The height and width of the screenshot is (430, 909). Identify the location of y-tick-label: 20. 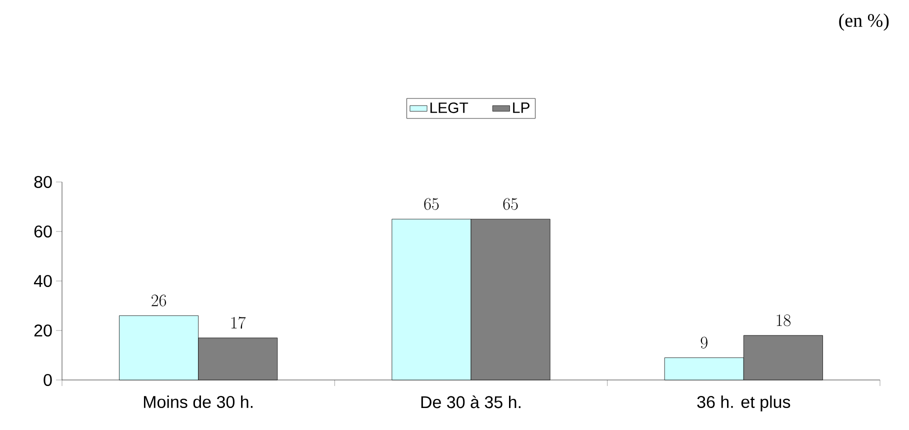
(43, 330).